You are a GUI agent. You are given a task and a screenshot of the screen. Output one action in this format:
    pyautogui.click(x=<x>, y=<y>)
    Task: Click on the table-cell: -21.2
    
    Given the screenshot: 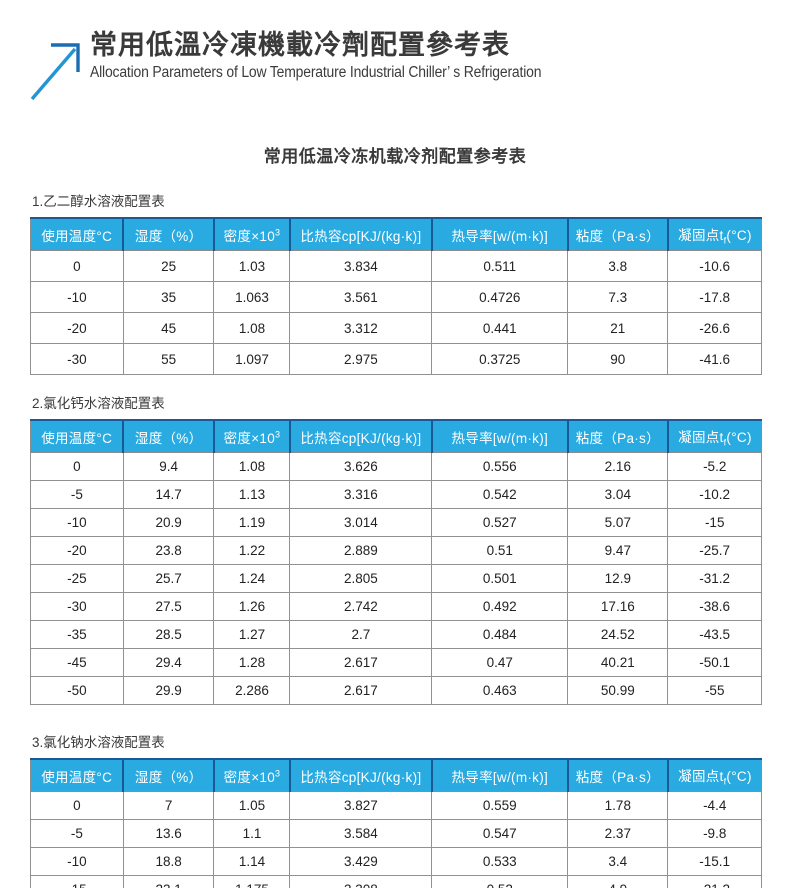 What is the action you would take?
    pyautogui.click(x=714, y=881)
    